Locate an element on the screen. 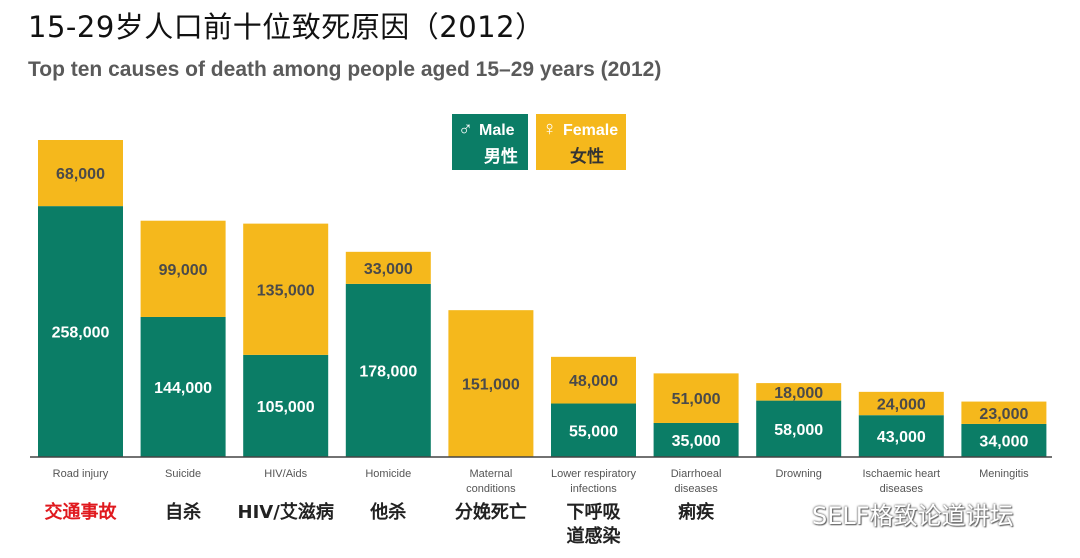 The width and height of the screenshot is (1080, 558). category-label-en: infections is located at coordinates (593, 489).